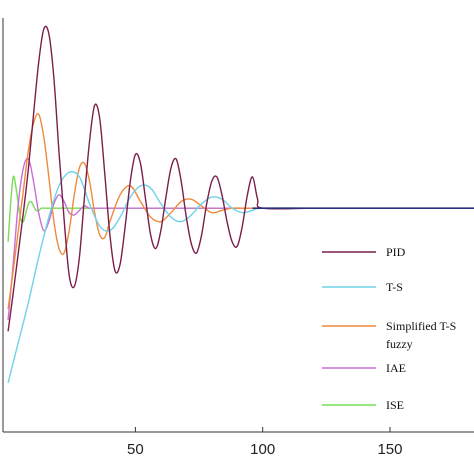  Describe the element at coordinates (364, 252) in the screenshot. I see `legend-item-pid: PID` at that location.